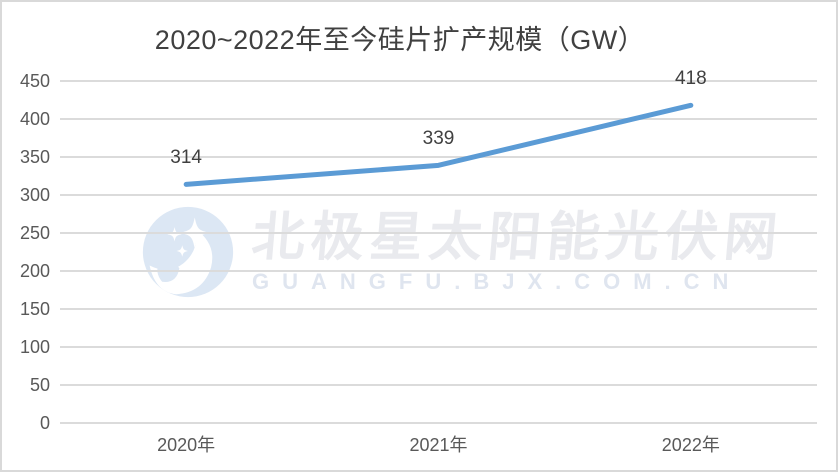  What do you see at coordinates (44, 423) in the screenshot?
I see `y-tick-label: 0` at bounding box center [44, 423].